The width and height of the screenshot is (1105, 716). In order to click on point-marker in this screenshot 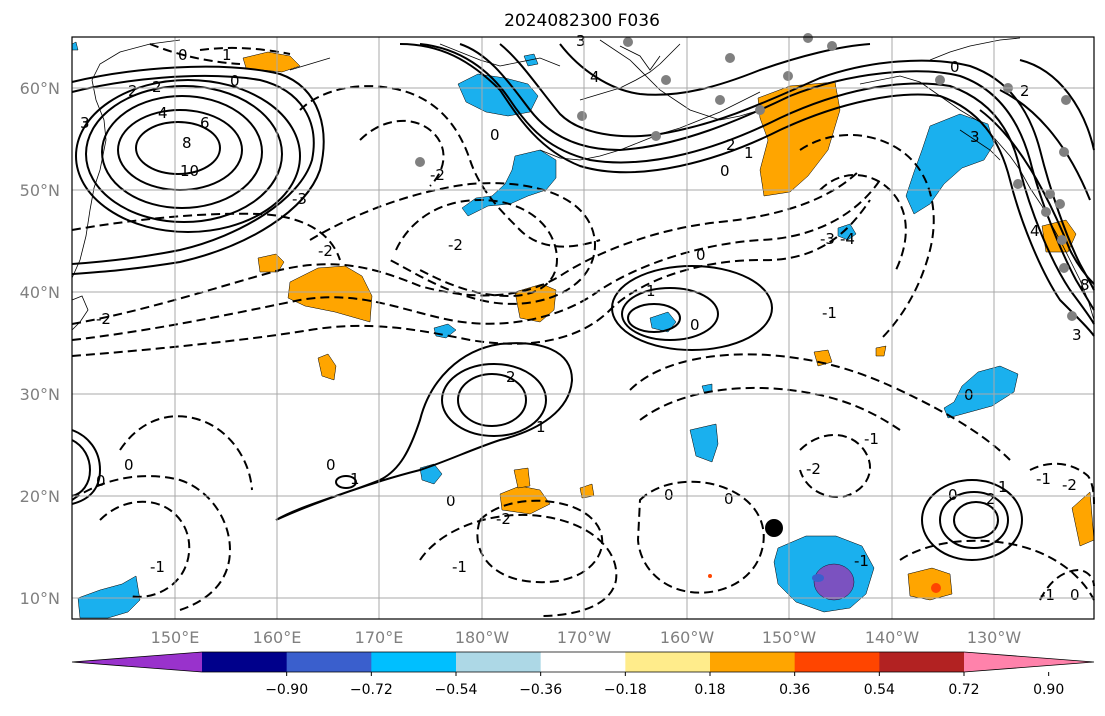, I will do `click(774, 528)`.